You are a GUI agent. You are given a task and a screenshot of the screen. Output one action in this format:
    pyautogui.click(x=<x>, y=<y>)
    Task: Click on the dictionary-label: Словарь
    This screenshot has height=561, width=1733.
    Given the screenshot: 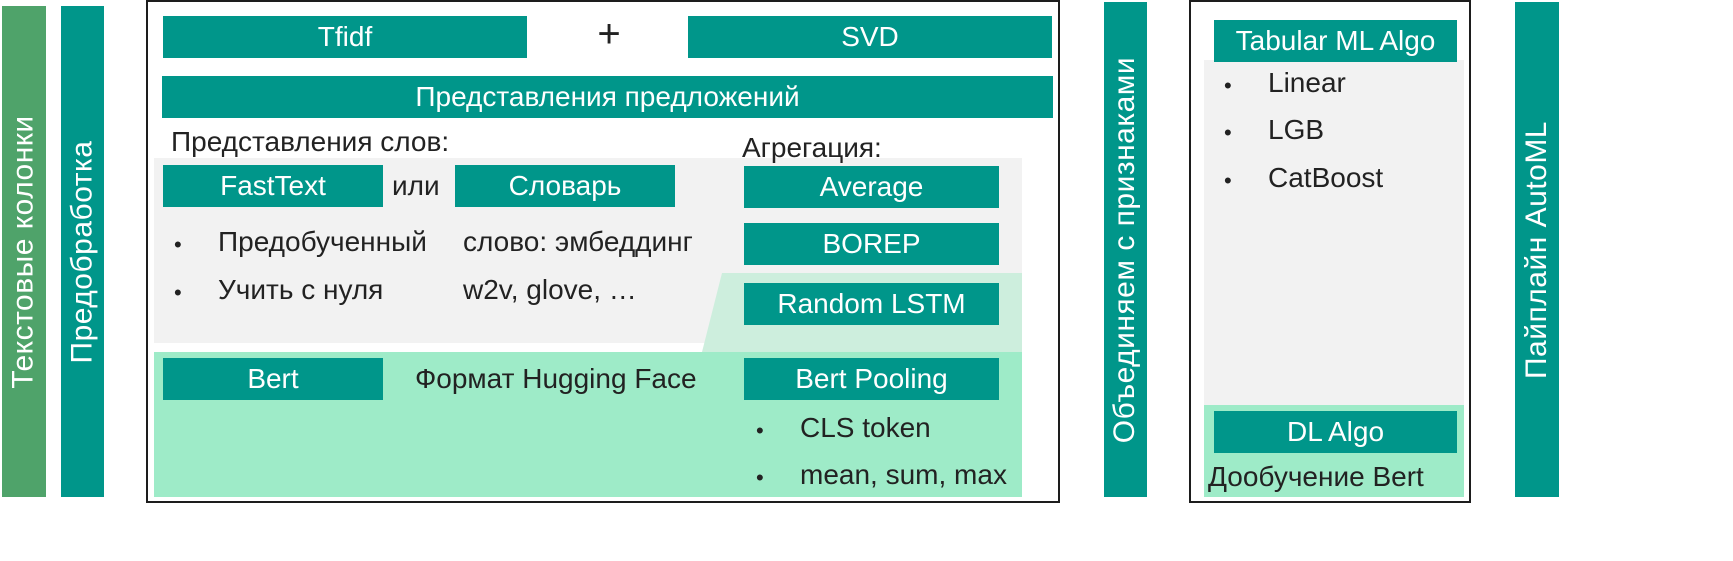 What is the action you would take?
    pyautogui.click(x=565, y=185)
    